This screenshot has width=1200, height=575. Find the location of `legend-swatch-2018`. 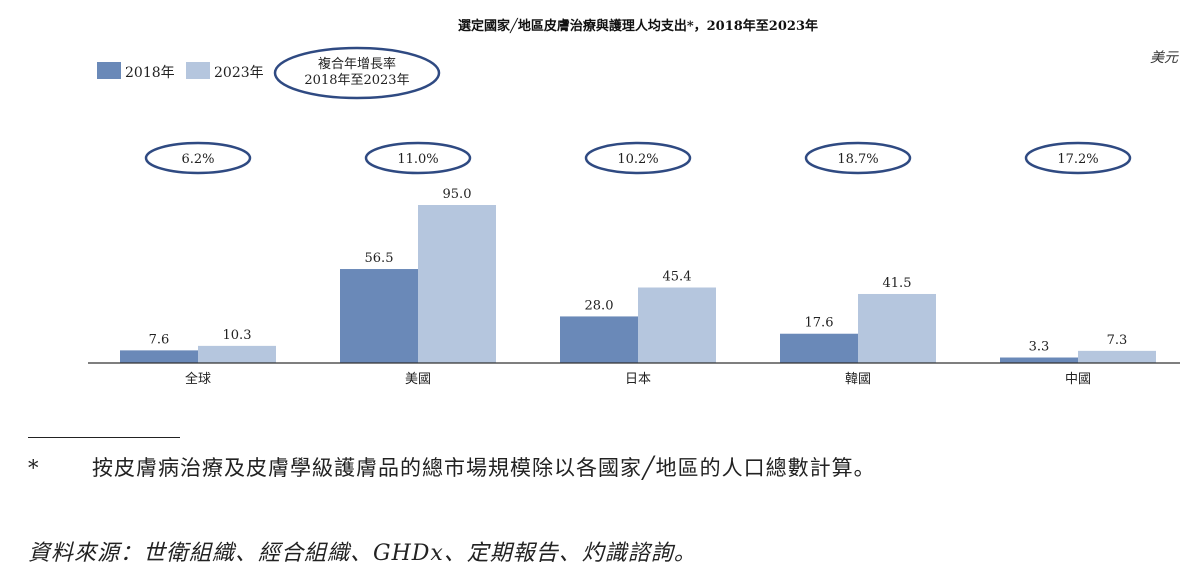

legend-swatch-2018 is located at coordinates (109, 70).